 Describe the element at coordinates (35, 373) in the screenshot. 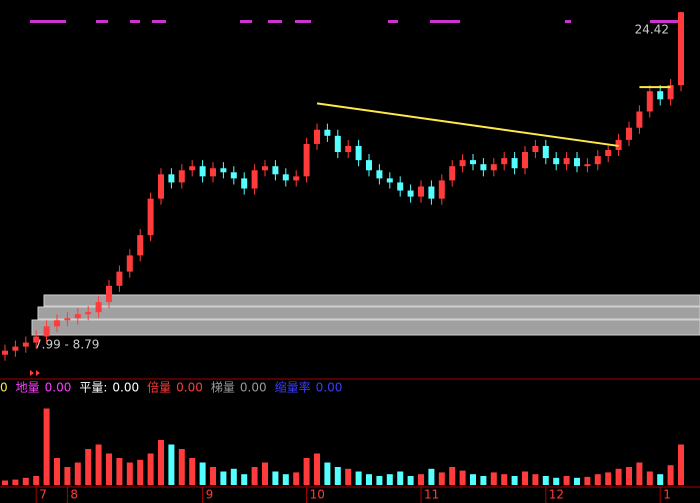

I see `marker` at that location.